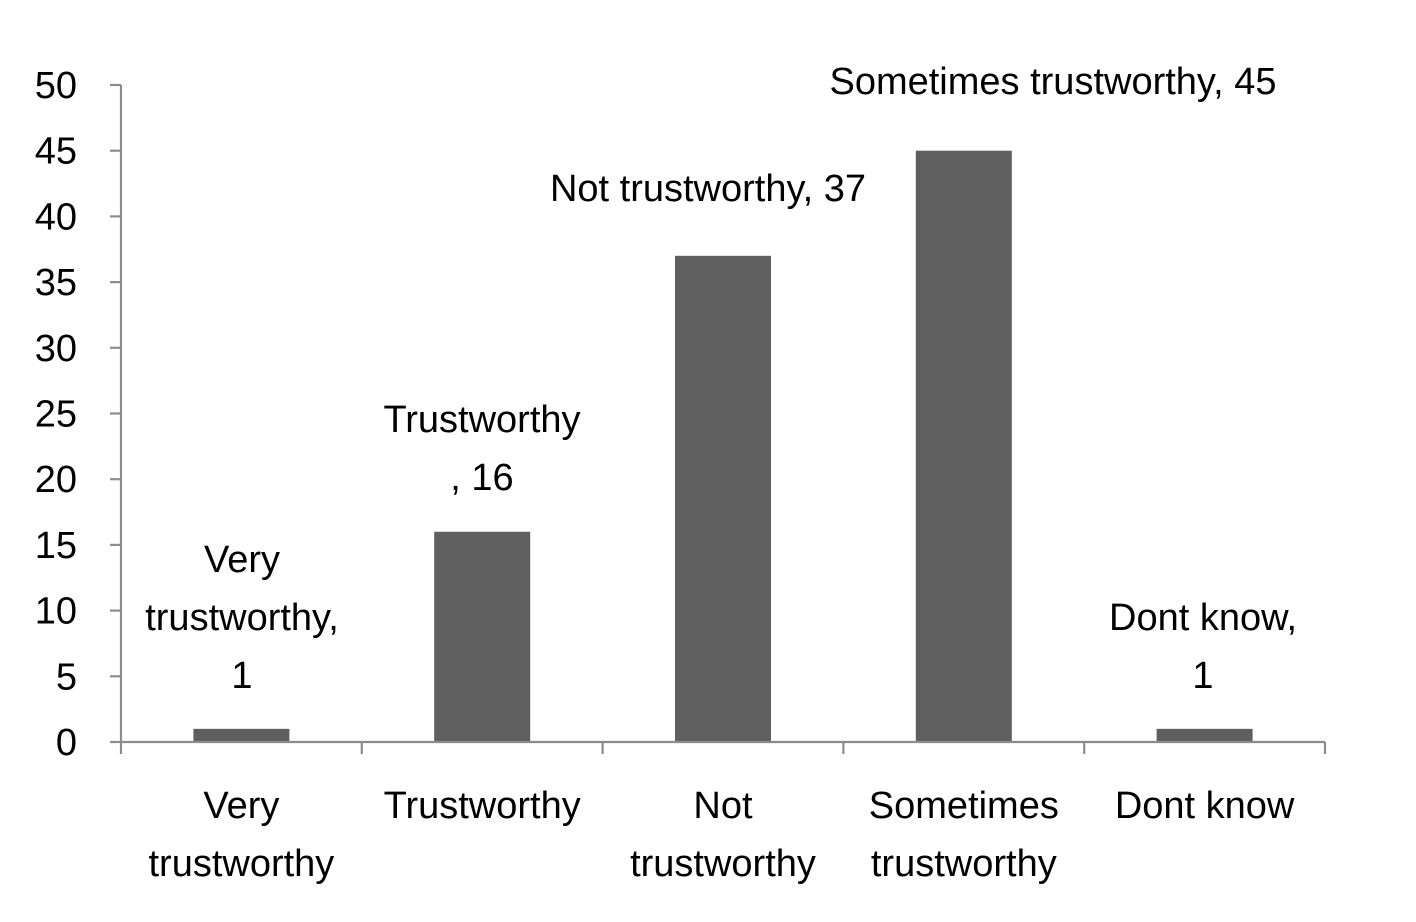 The width and height of the screenshot is (1416, 922). What do you see at coordinates (78, 414) in the screenshot?
I see `y-axis-ticks: 0 5 10 15 20 25 30 35 40 45 50` at bounding box center [78, 414].